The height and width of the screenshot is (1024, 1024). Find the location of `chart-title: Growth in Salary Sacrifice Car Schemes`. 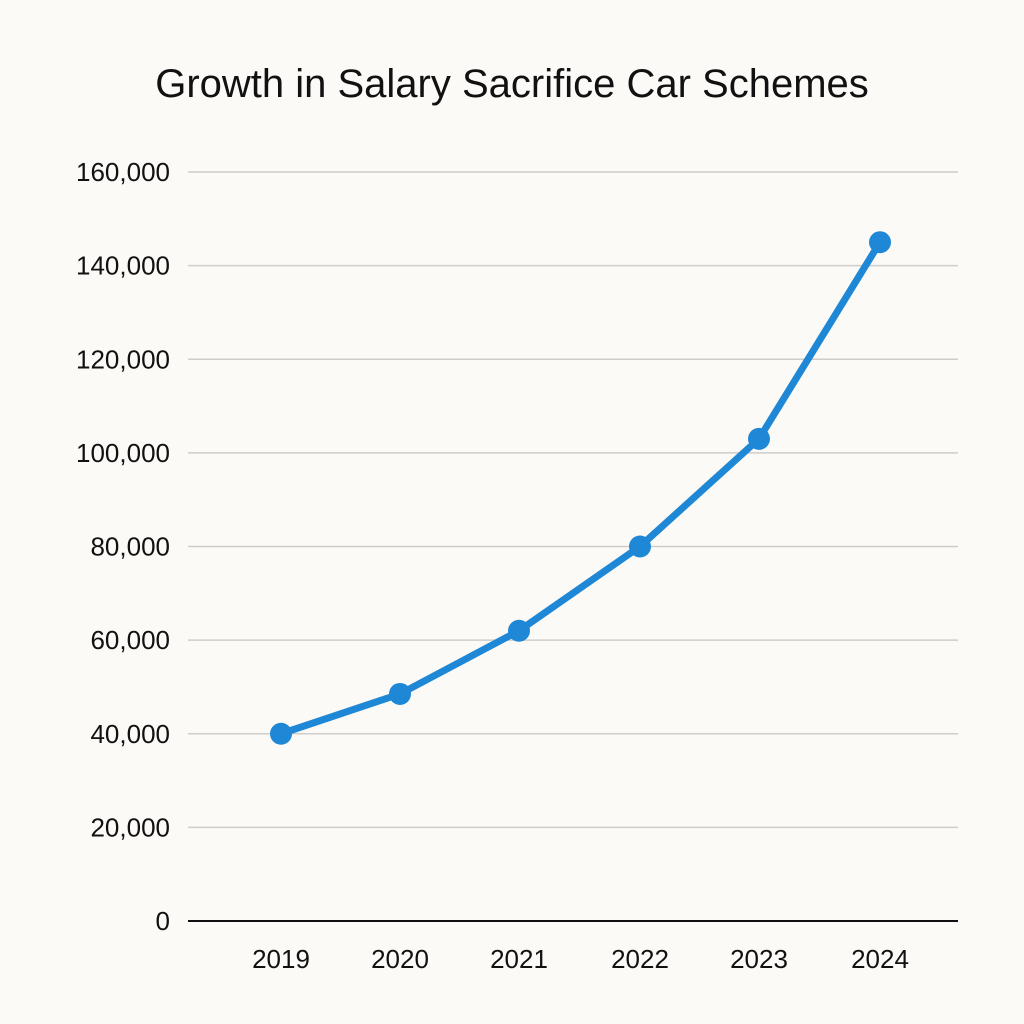

chart-title: Growth in Salary Sacrifice Car Schemes is located at coordinates (512, 84).